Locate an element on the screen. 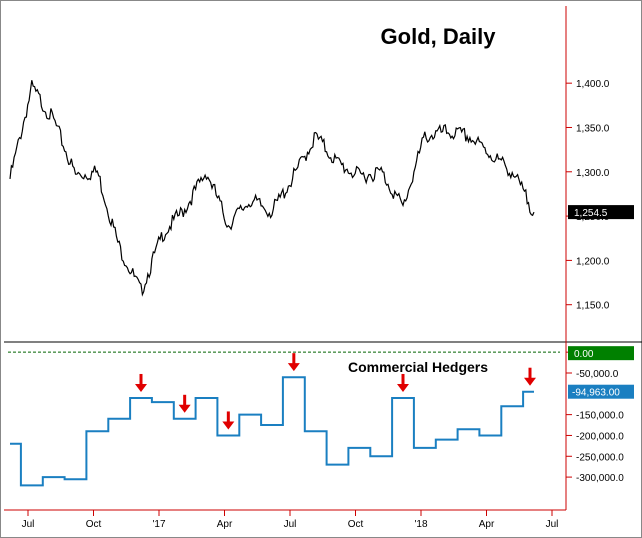  hedger-tick-label: -50,000.0 is located at coordinates (597, 374).